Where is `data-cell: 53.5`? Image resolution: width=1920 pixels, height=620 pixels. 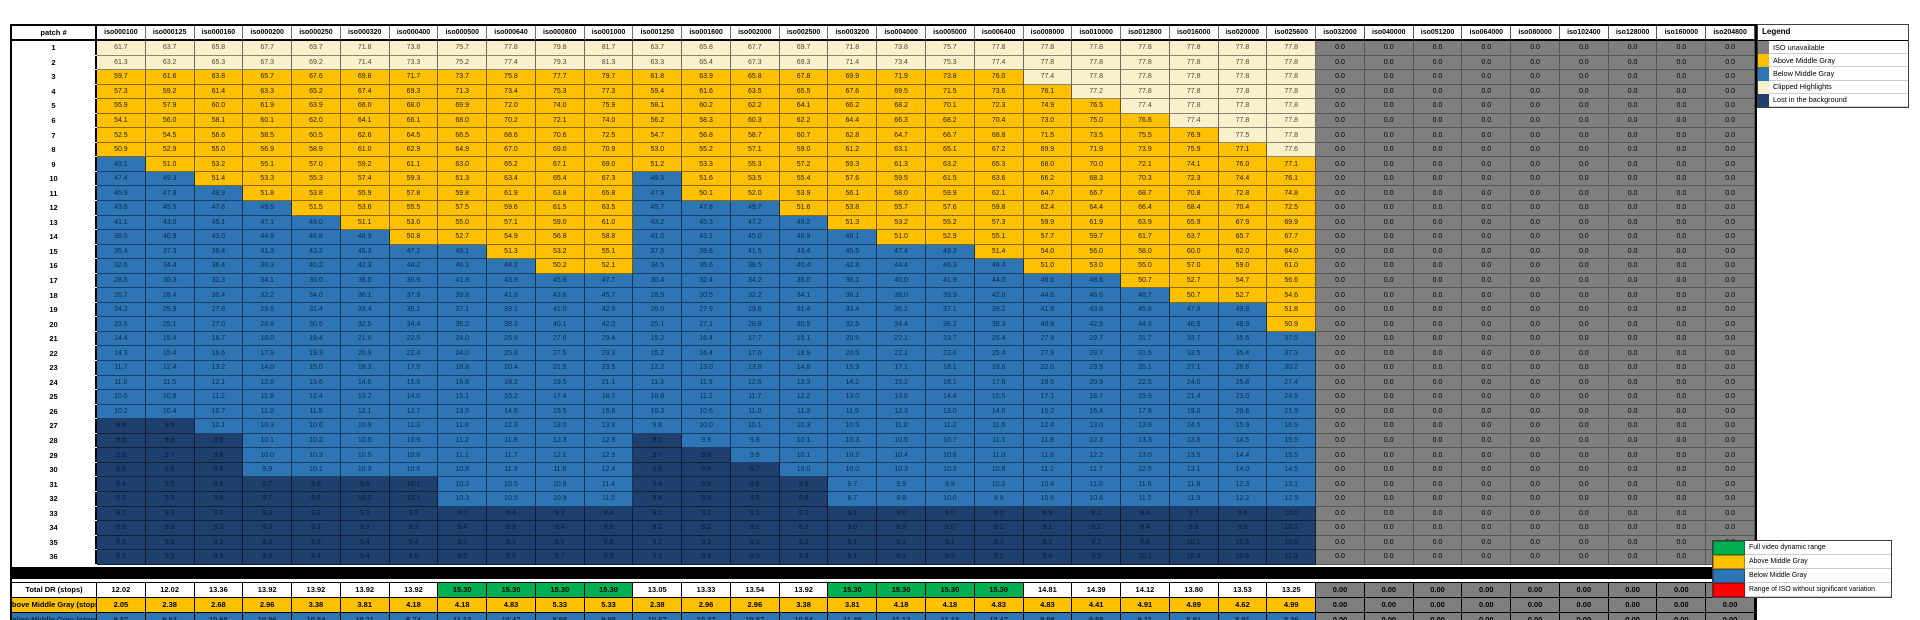
data-cell: 53.5 is located at coordinates (755, 179).